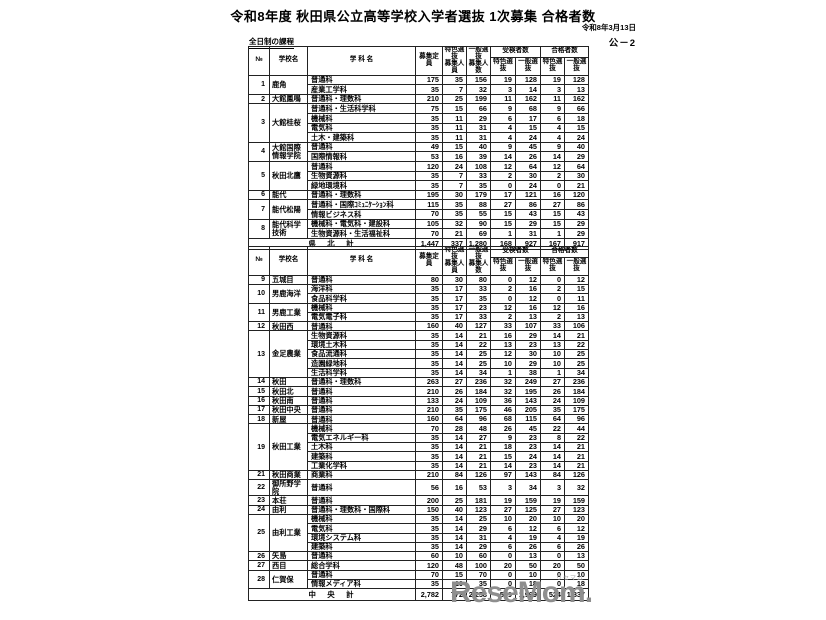  I want to click on school-no-cell: 1, so click(259, 84).